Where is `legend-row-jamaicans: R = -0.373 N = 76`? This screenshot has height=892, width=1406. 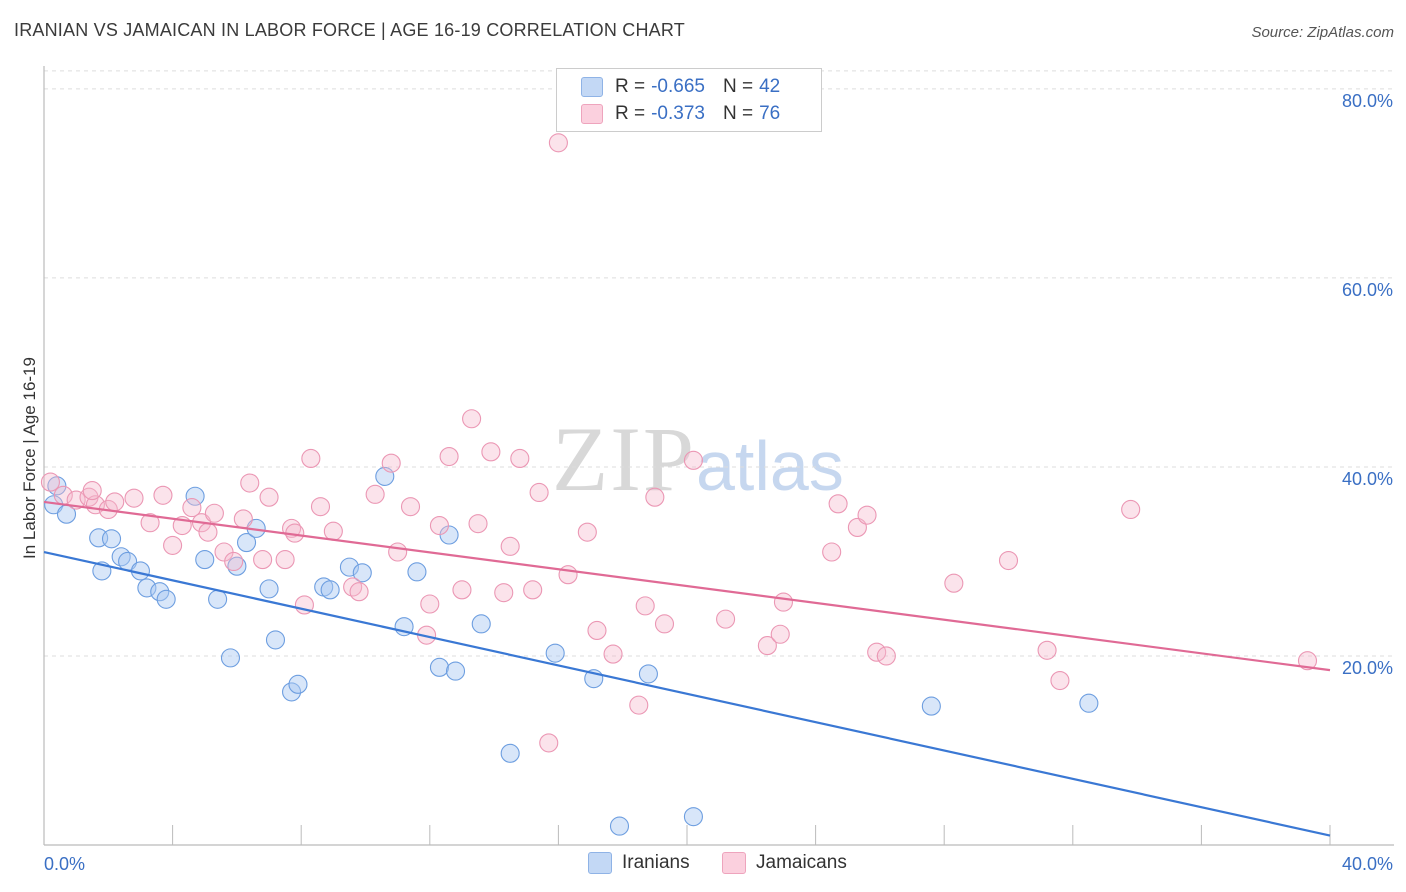 legend-row-jamaicans: R = -0.373 N = 76 is located at coordinates (680, 114).